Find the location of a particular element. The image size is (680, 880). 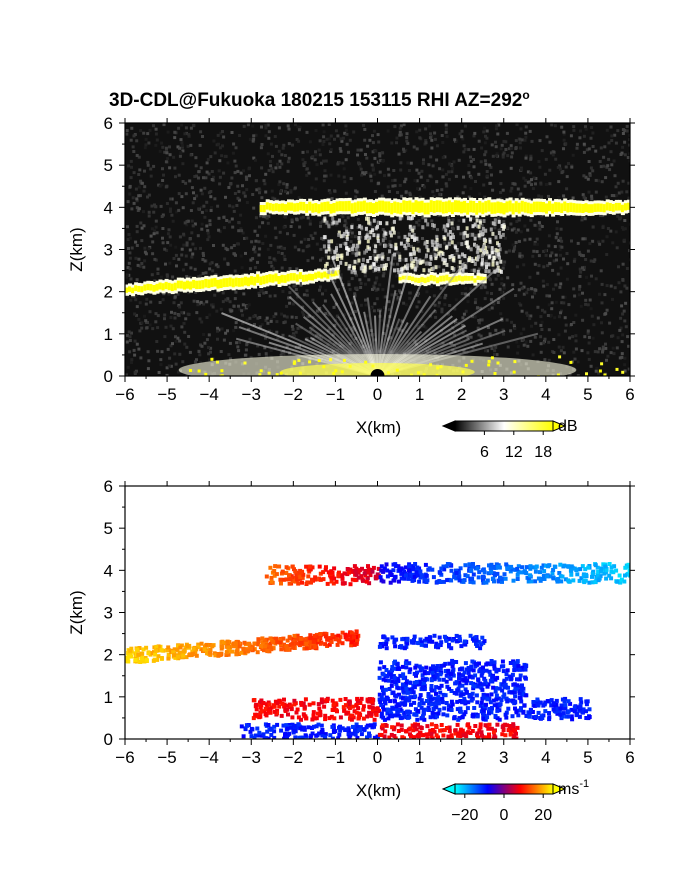

colorbar-tick-label: 0 is located at coordinates (504, 815).